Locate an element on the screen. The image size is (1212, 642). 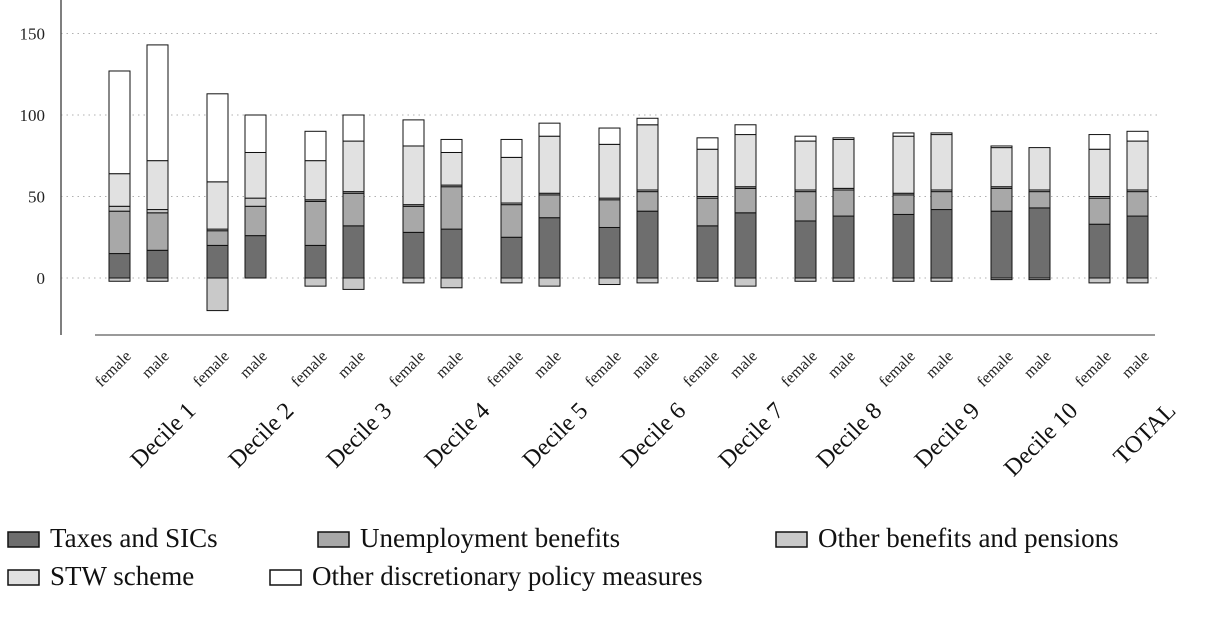
x-group-label: Decile 9 is located at coordinates (947, 435).